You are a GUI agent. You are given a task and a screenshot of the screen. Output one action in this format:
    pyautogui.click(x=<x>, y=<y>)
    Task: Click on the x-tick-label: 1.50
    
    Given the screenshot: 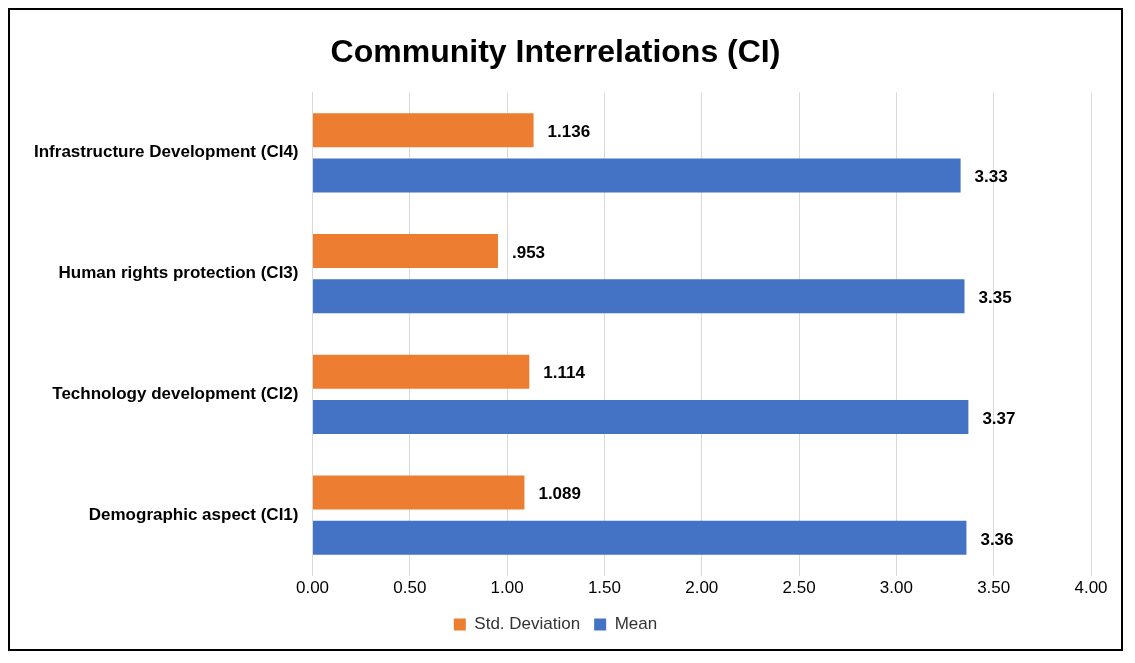 What is the action you would take?
    pyautogui.click(x=604, y=588)
    